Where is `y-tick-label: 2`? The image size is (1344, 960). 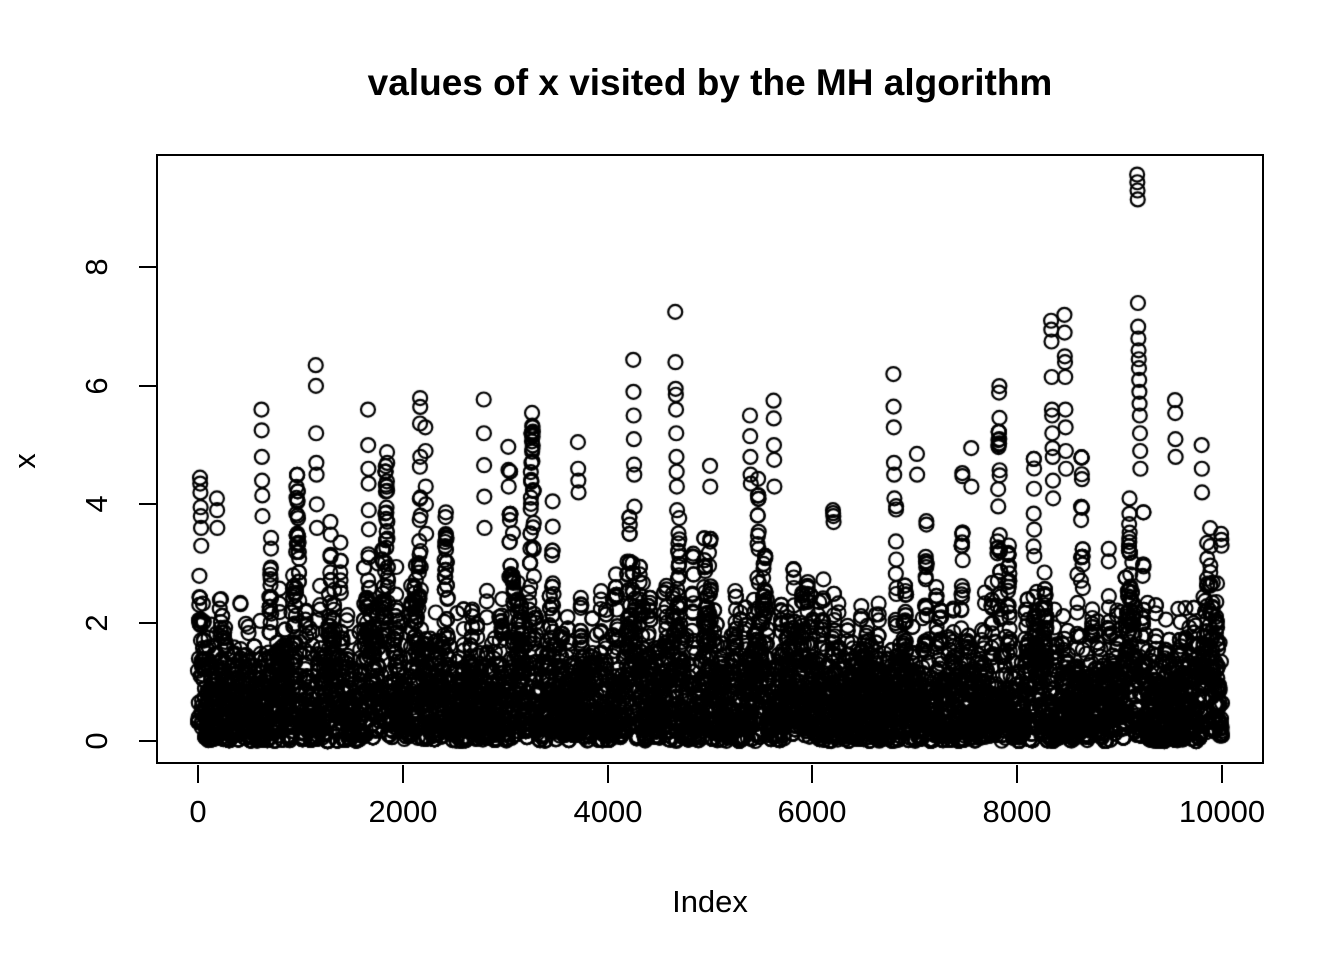 y-tick-label: 2 is located at coordinates (96, 623).